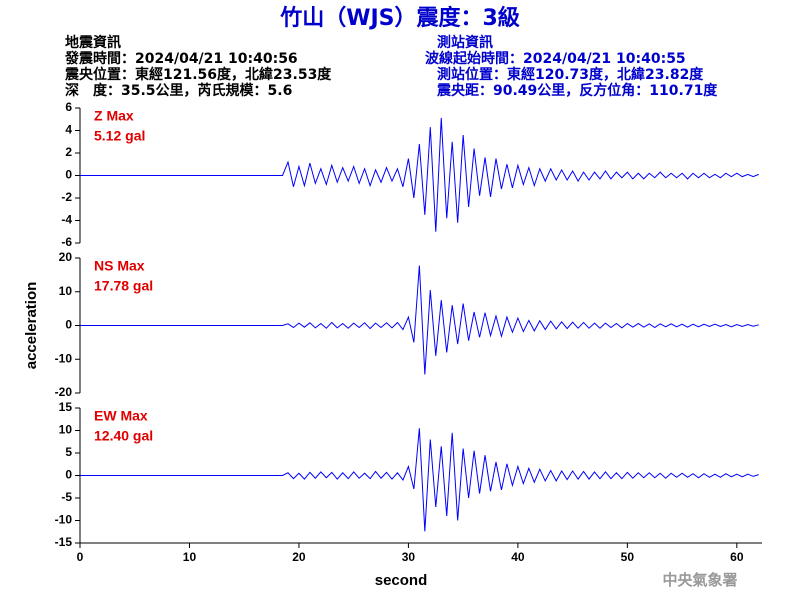 The image size is (800, 600). What do you see at coordinates (68, 130) in the screenshot?
I see `y-tick-label: 4` at bounding box center [68, 130].